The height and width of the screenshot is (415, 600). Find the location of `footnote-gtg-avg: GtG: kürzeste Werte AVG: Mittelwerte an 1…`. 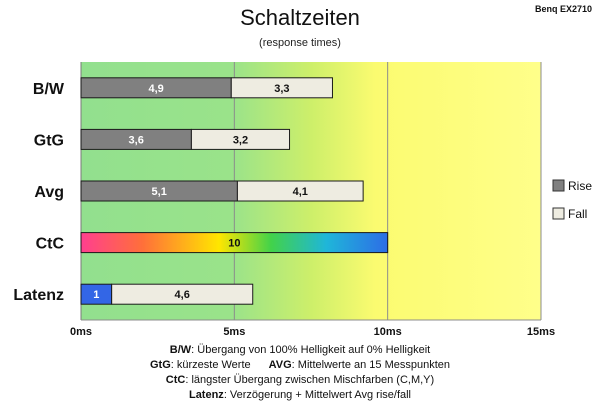

footnote-gtg-avg: GtG: kürzeste Werte AVG: Mittelwerte an 1… is located at coordinates (300, 365).